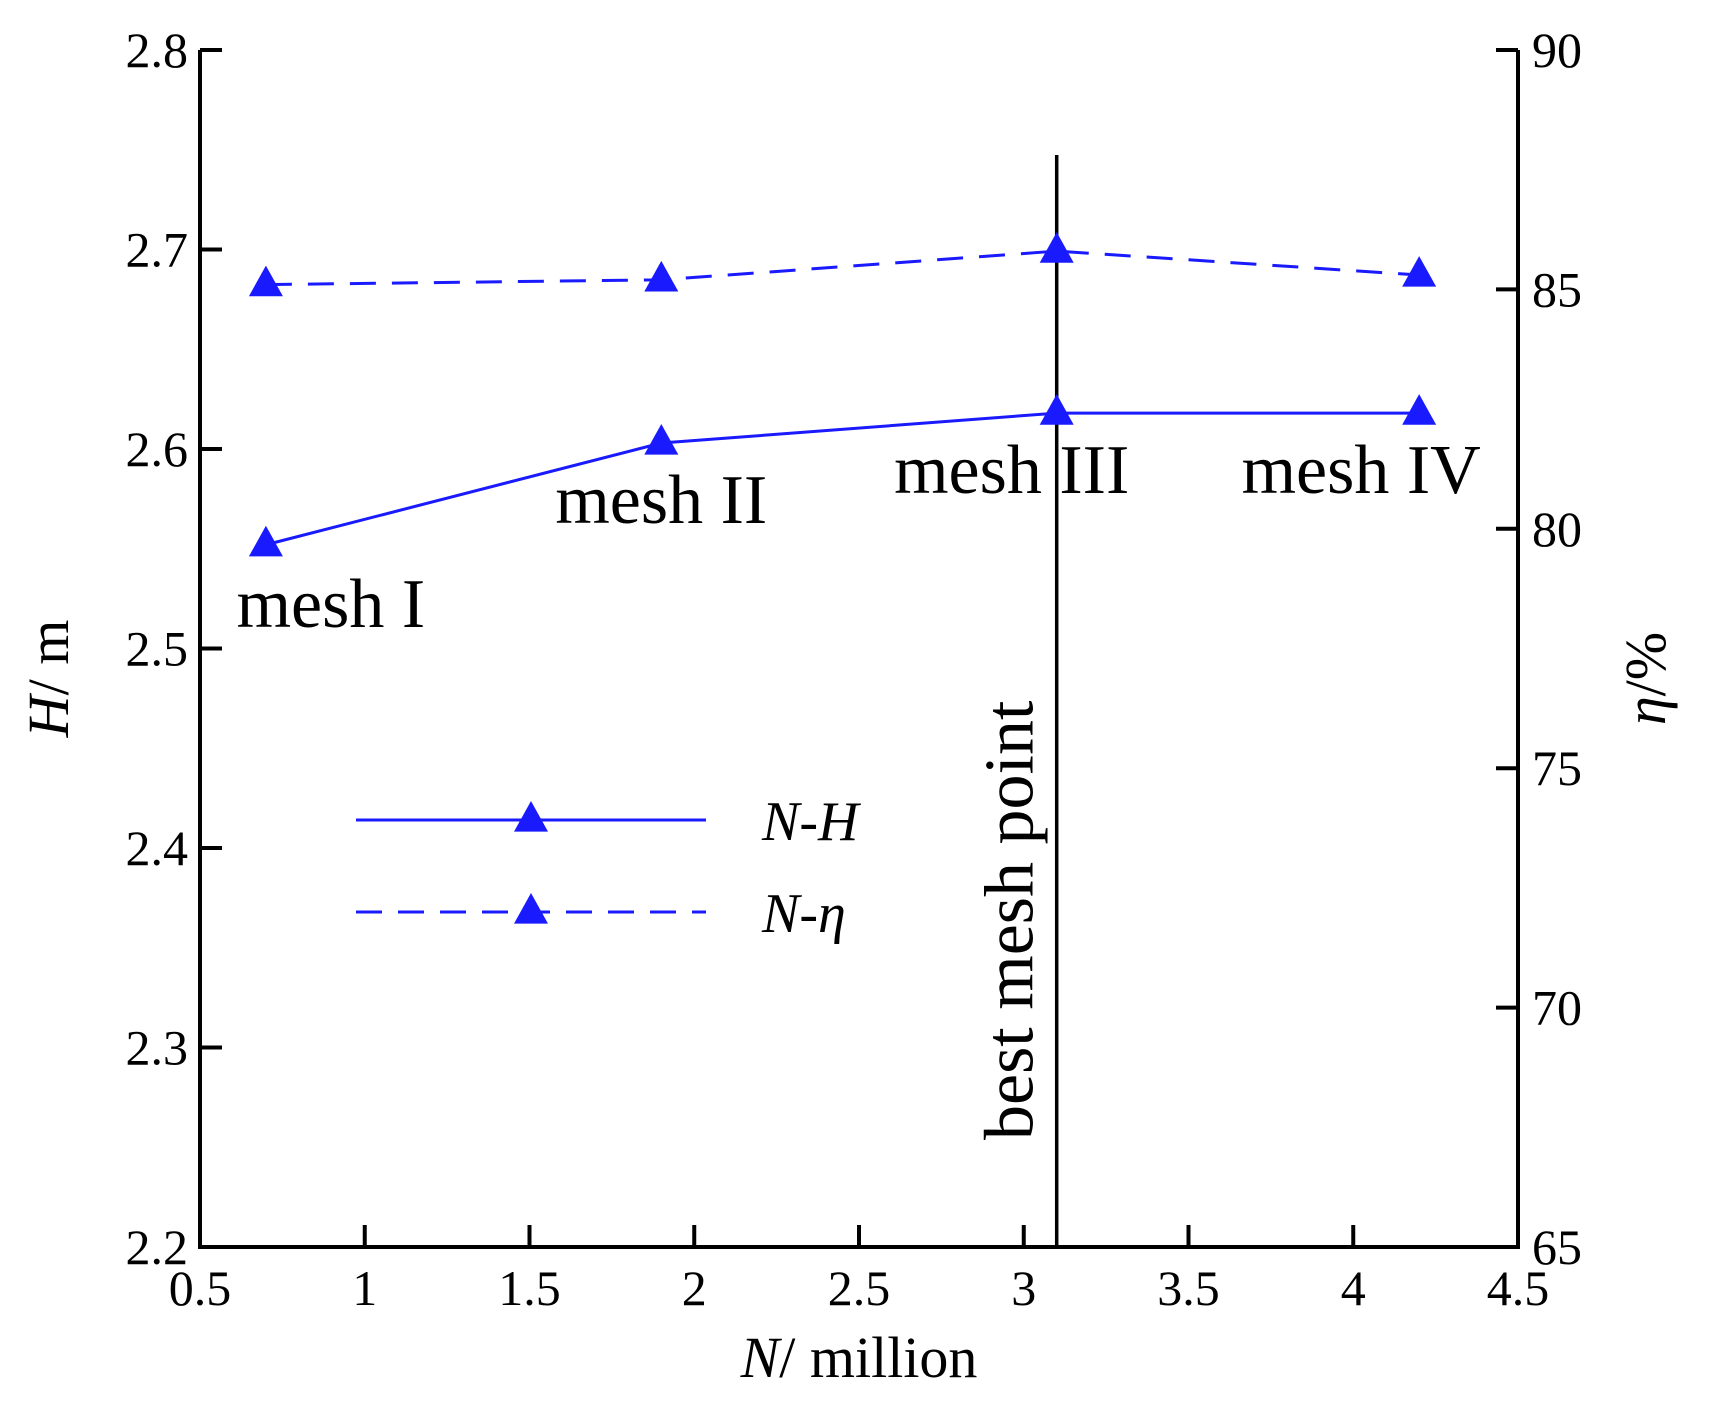 This screenshot has height=1405, width=1717. I want to click on y2-tick-label: 80, so click(1557, 529).